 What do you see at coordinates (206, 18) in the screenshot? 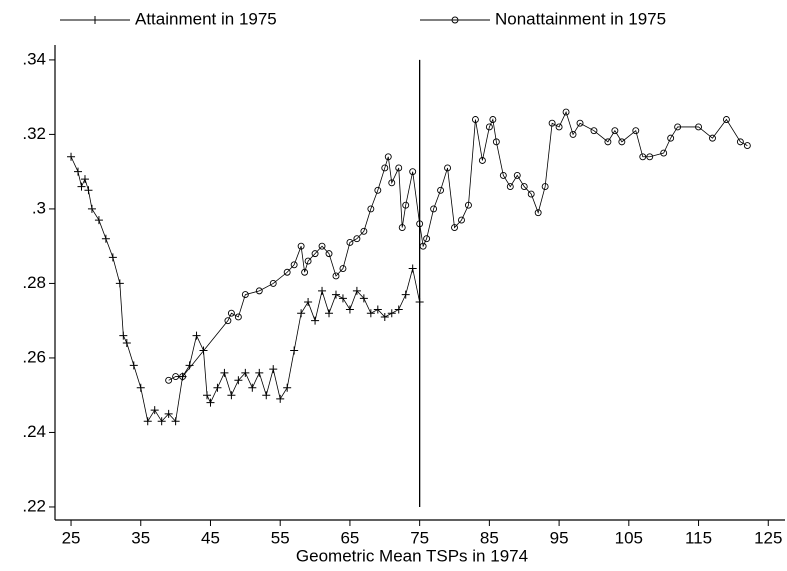
I see `legend-label: Attainment in 1975` at bounding box center [206, 18].